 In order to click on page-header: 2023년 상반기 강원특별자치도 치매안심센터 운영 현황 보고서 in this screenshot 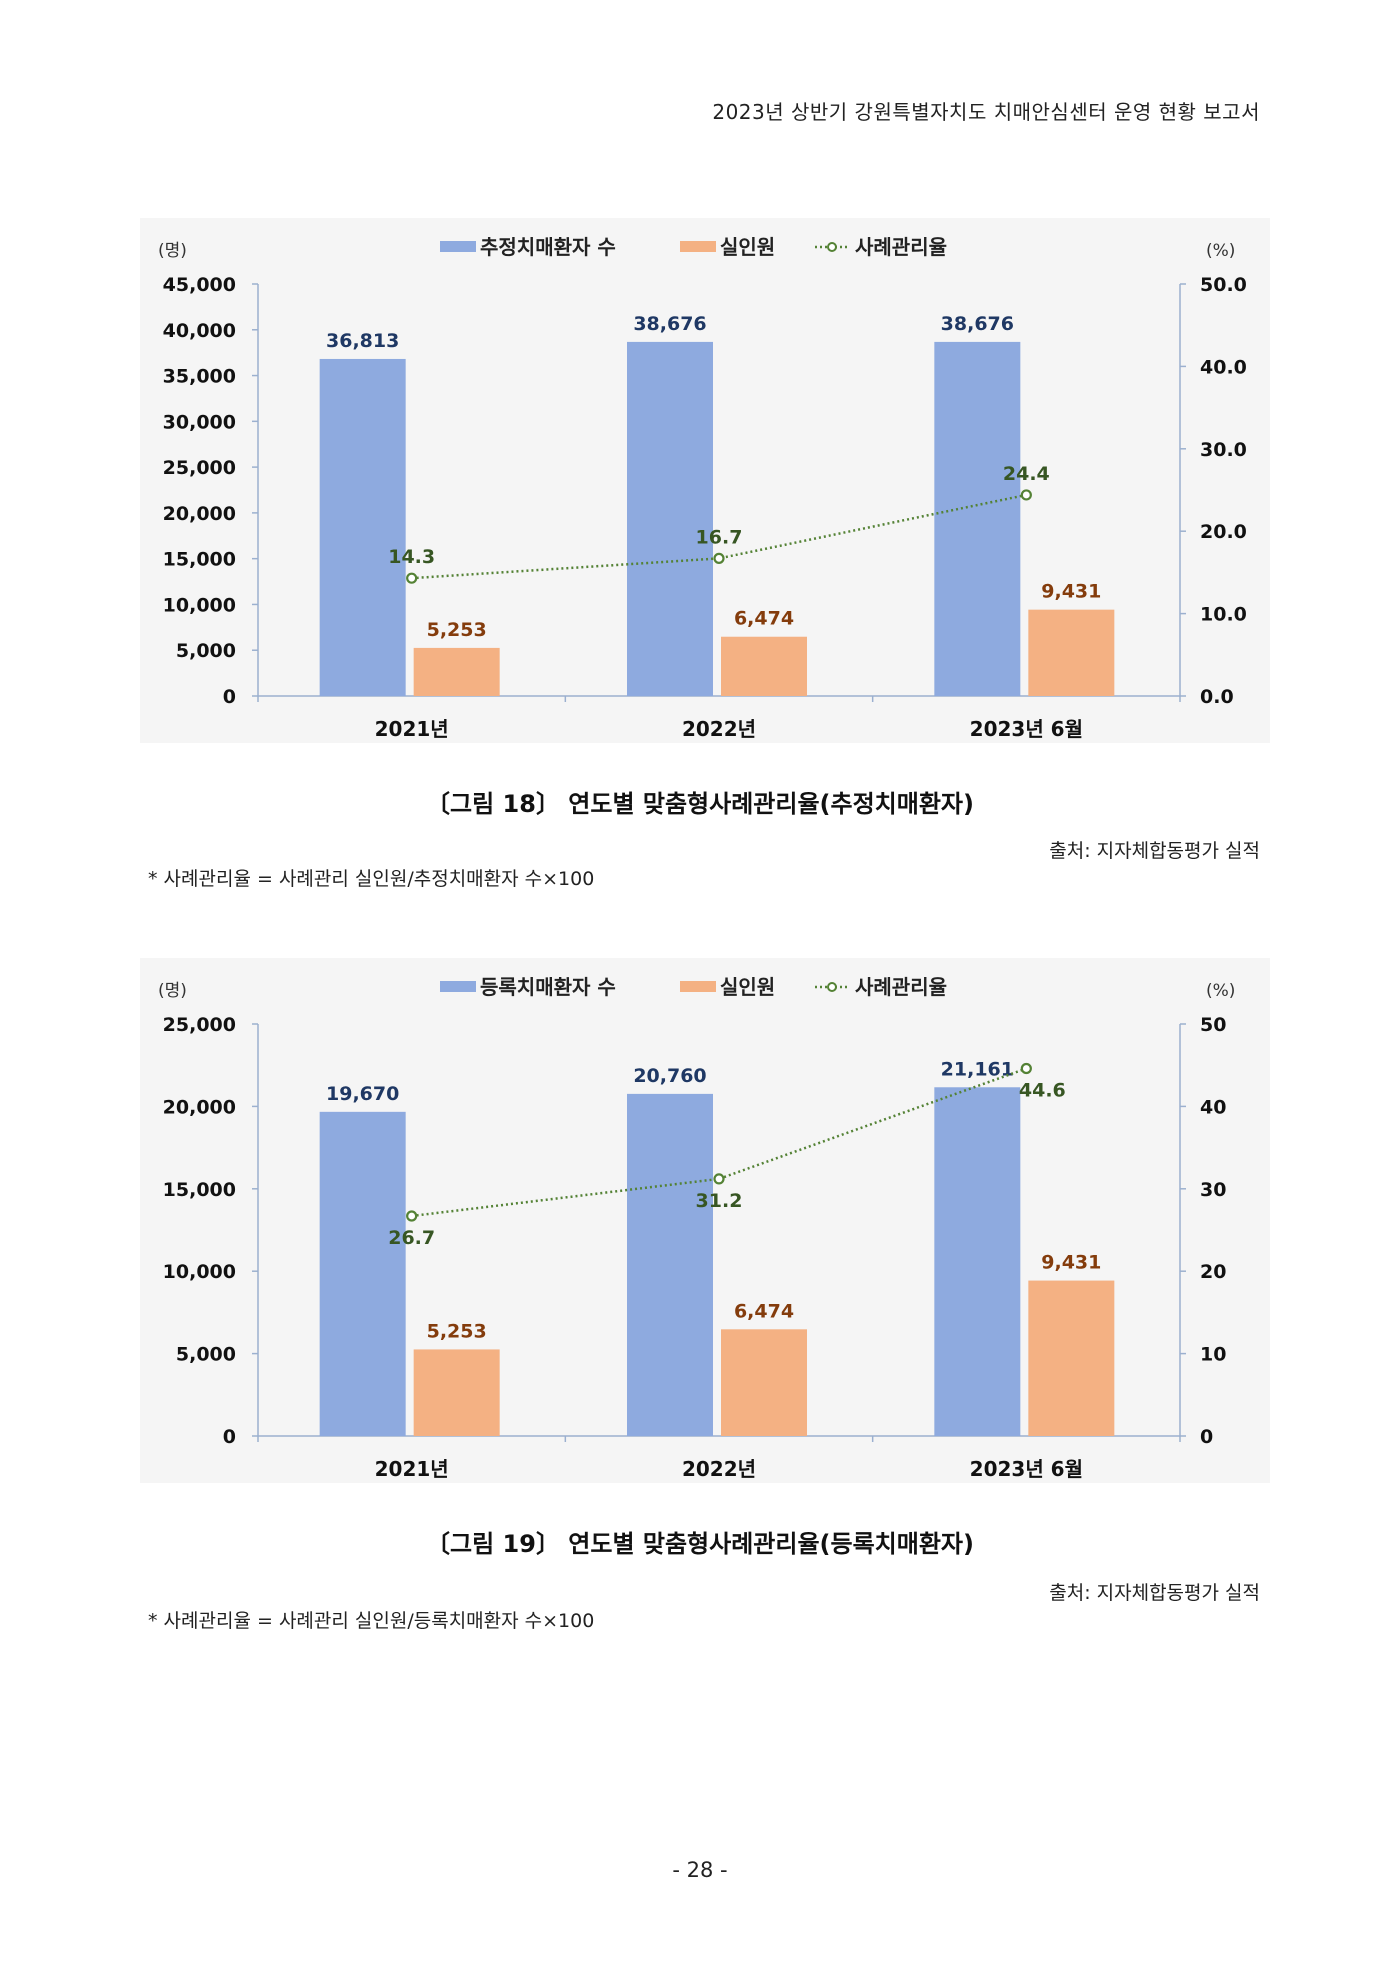, I will do `click(986, 112)`.